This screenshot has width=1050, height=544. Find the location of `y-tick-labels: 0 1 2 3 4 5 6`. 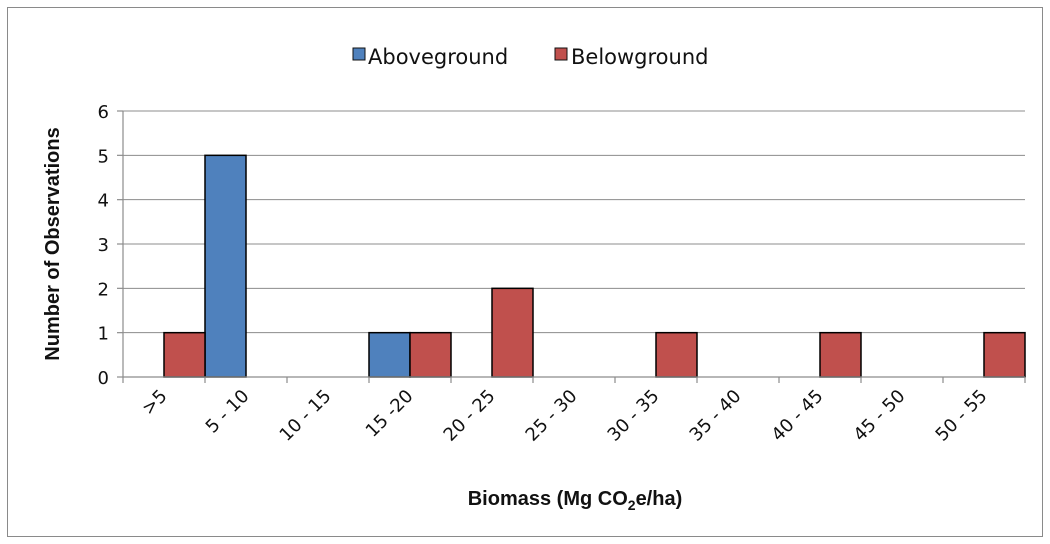

y-tick-labels: 0 1 2 3 4 5 6 is located at coordinates (103, 245).